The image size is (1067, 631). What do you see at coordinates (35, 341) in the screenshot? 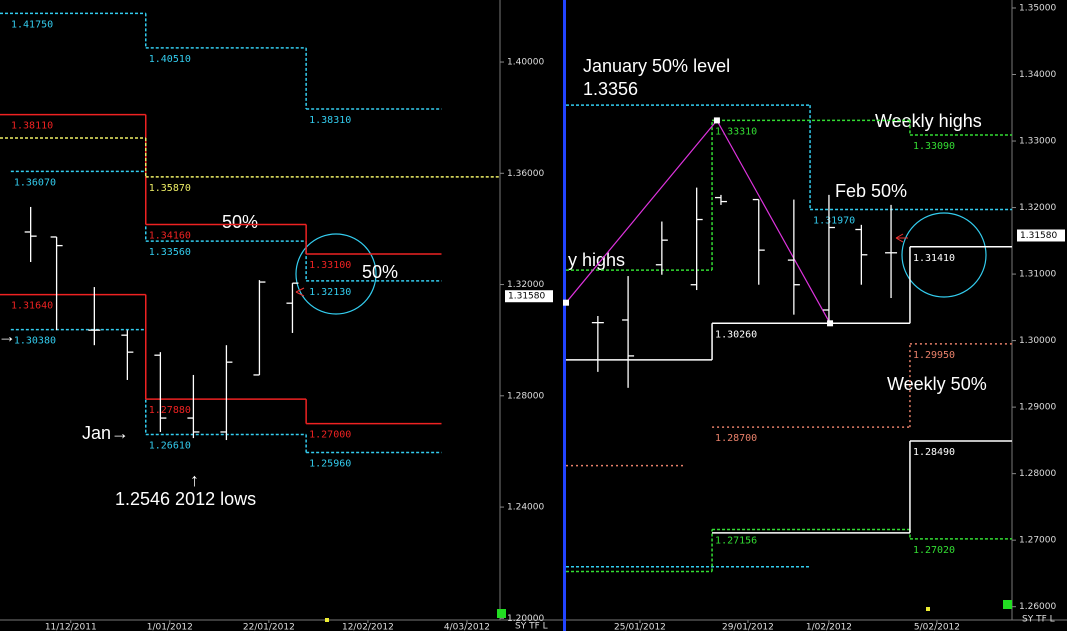
I see `level-label: 1.30380` at bounding box center [35, 341].